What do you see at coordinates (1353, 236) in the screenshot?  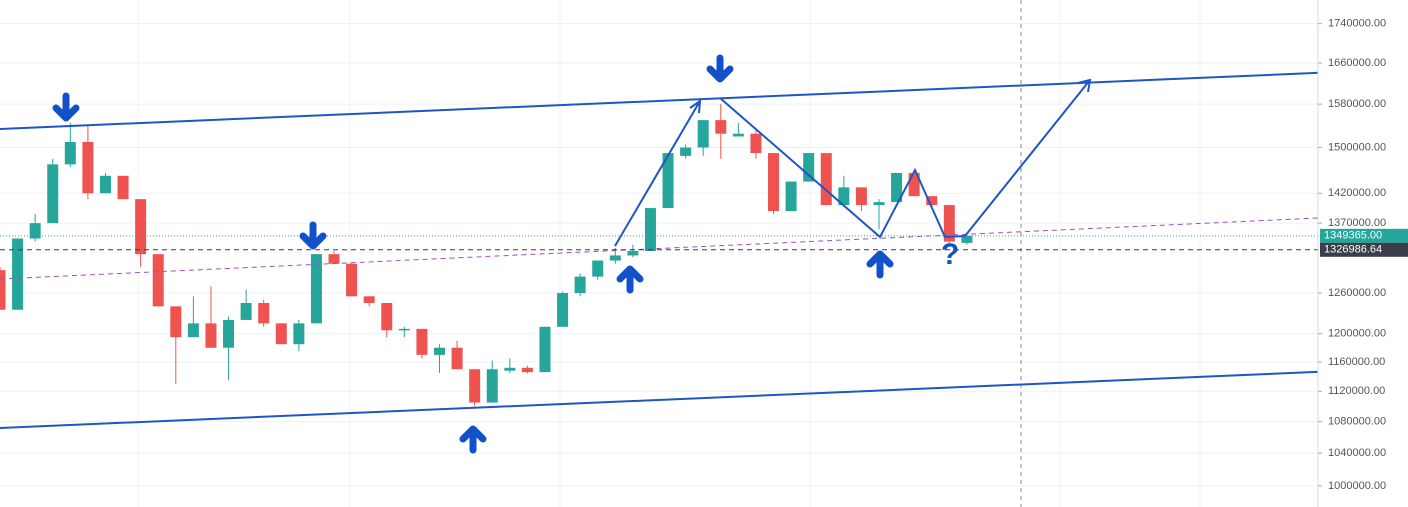 I see `price-label: 1349365.00` at bounding box center [1353, 236].